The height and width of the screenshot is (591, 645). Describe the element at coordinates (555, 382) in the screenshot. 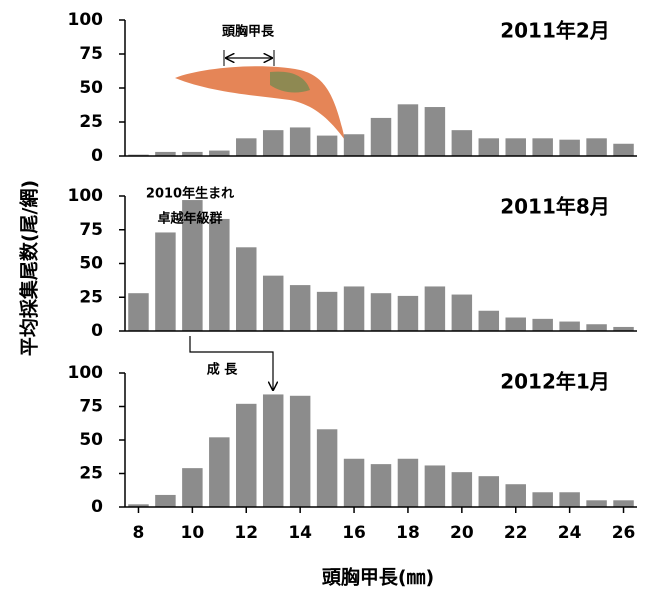

I see `panel-title: 2012年1月` at that location.